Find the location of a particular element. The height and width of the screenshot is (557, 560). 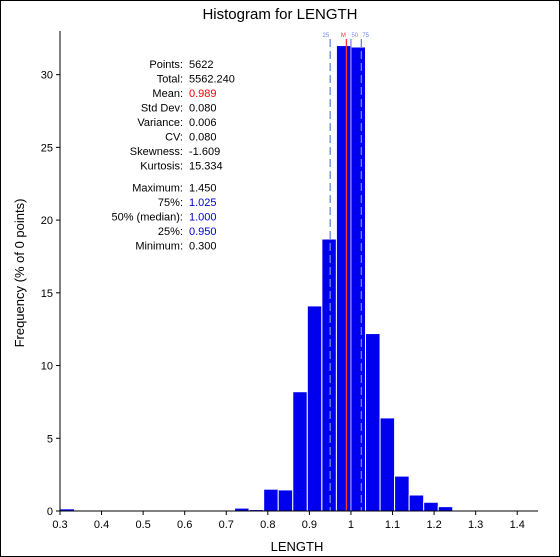

stat-label: Kurtosis: is located at coordinates (161, 167).